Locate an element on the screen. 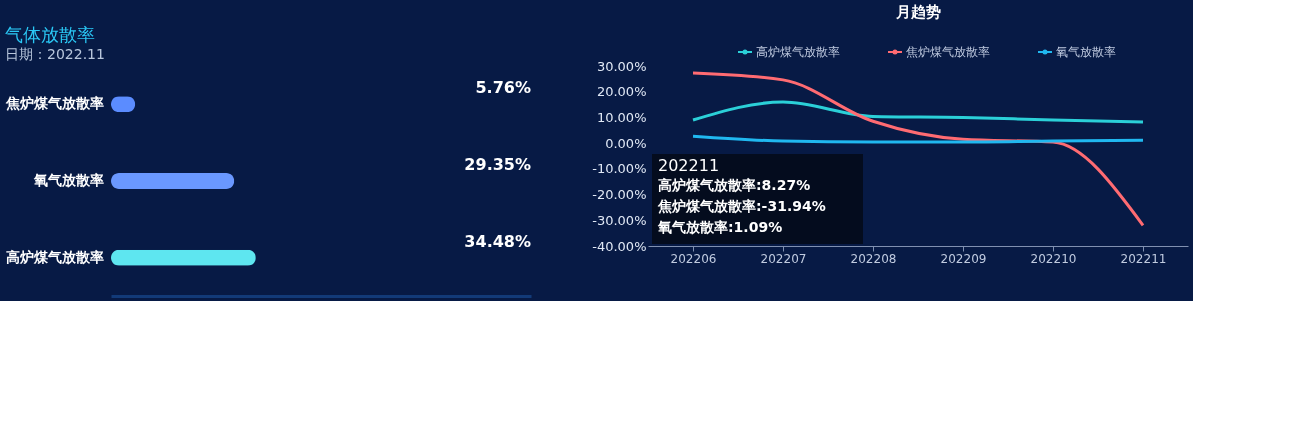  y-tick-label: 焦炉煤气放散率 is located at coordinates (54, 103).